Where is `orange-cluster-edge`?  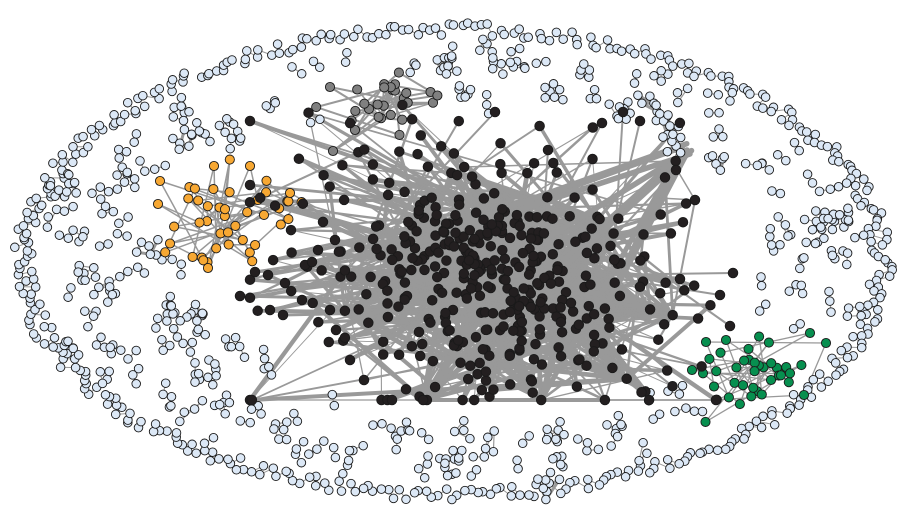 orange-cluster-edge is located at coordinates (182, 221).